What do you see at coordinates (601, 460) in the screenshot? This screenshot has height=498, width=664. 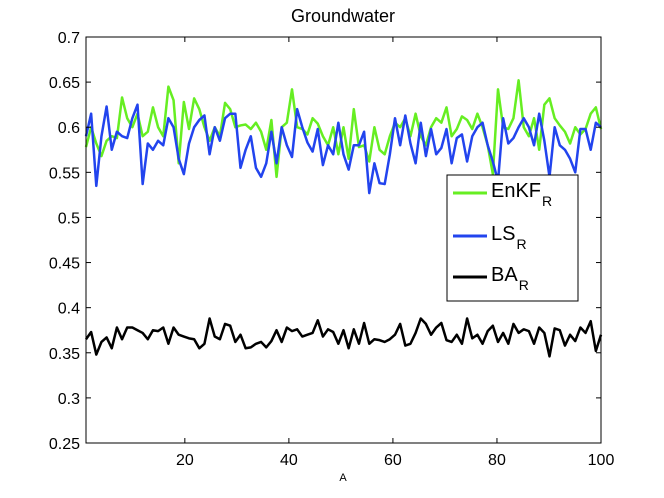 I see `x-tick-label: 100` at bounding box center [601, 460].